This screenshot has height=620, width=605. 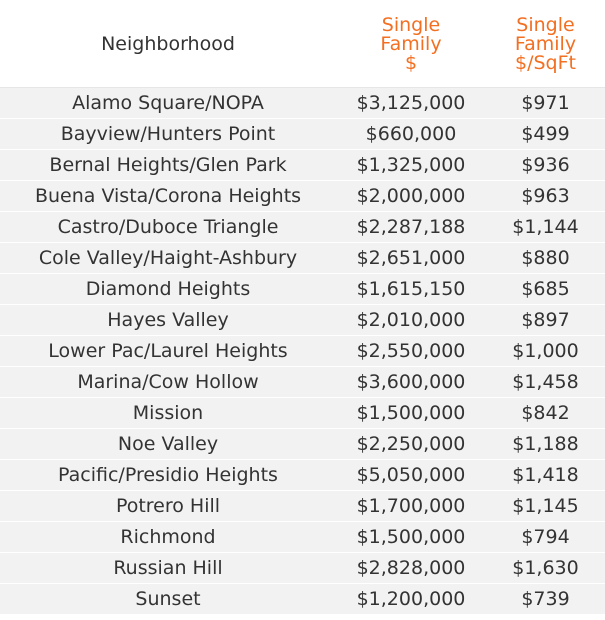 What do you see at coordinates (411, 289) in the screenshot?
I see `single-family-price-cell: $1,615,150` at bounding box center [411, 289].